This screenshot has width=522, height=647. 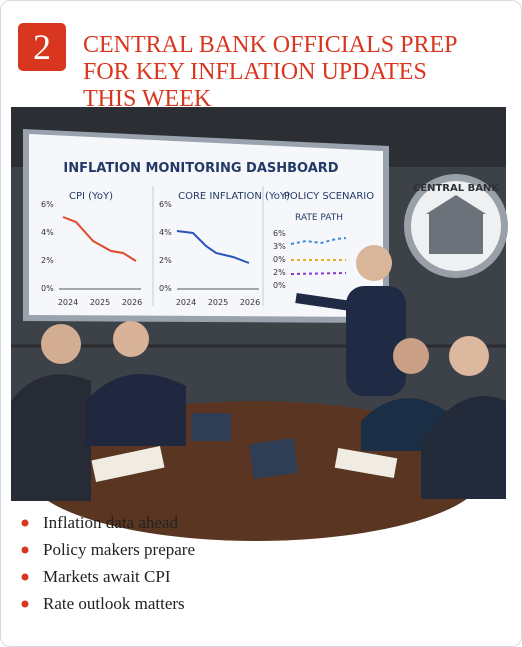 I want to click on dashboard-title: INFLATION MONITORING DASHBOARD, so click(x=200, y=168).